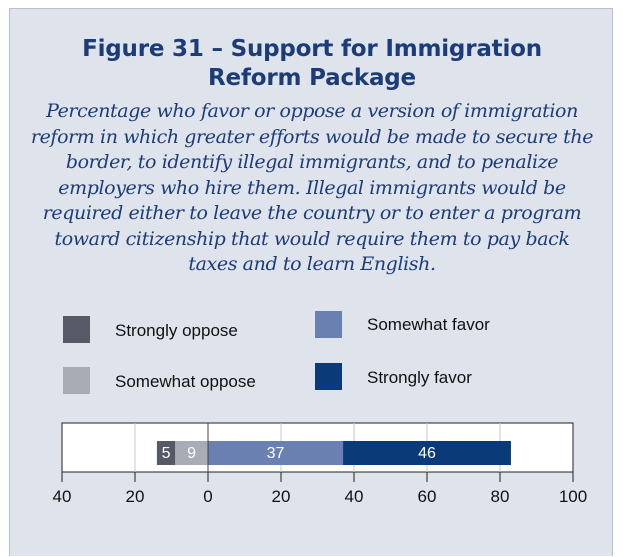 This screenshot has width=623, height=557. Describe the element at coordinates (185, 381) in the screenshot. I see `legend-label-somewhat-oppose: Somewhat oppose` at that location.